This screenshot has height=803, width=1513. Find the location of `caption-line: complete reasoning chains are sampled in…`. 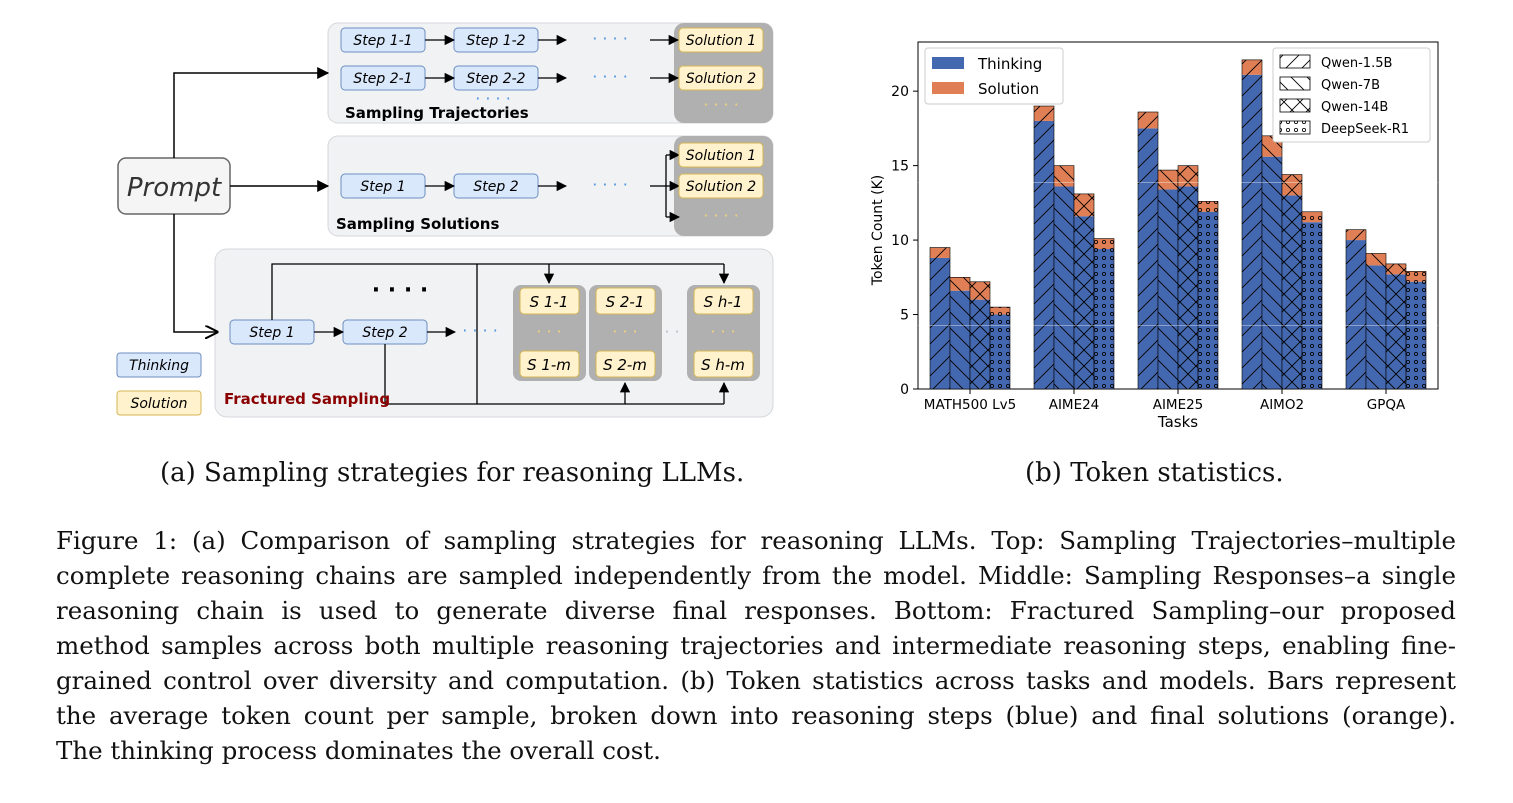

caption-line: complete reasoning chains are sampled in… is located at coordinates (756, 575).